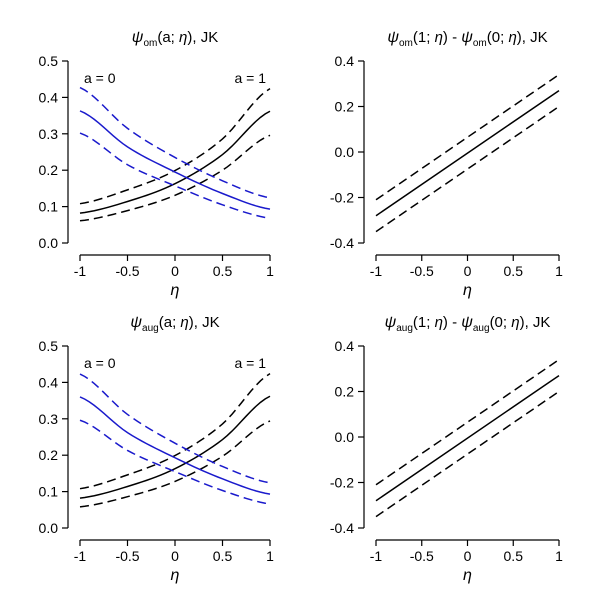 This screenshot has height=600, width=600. Describe the element at coordinates (481, 328) in the screenshot. I see `title-subscript-2: aug` at that location.